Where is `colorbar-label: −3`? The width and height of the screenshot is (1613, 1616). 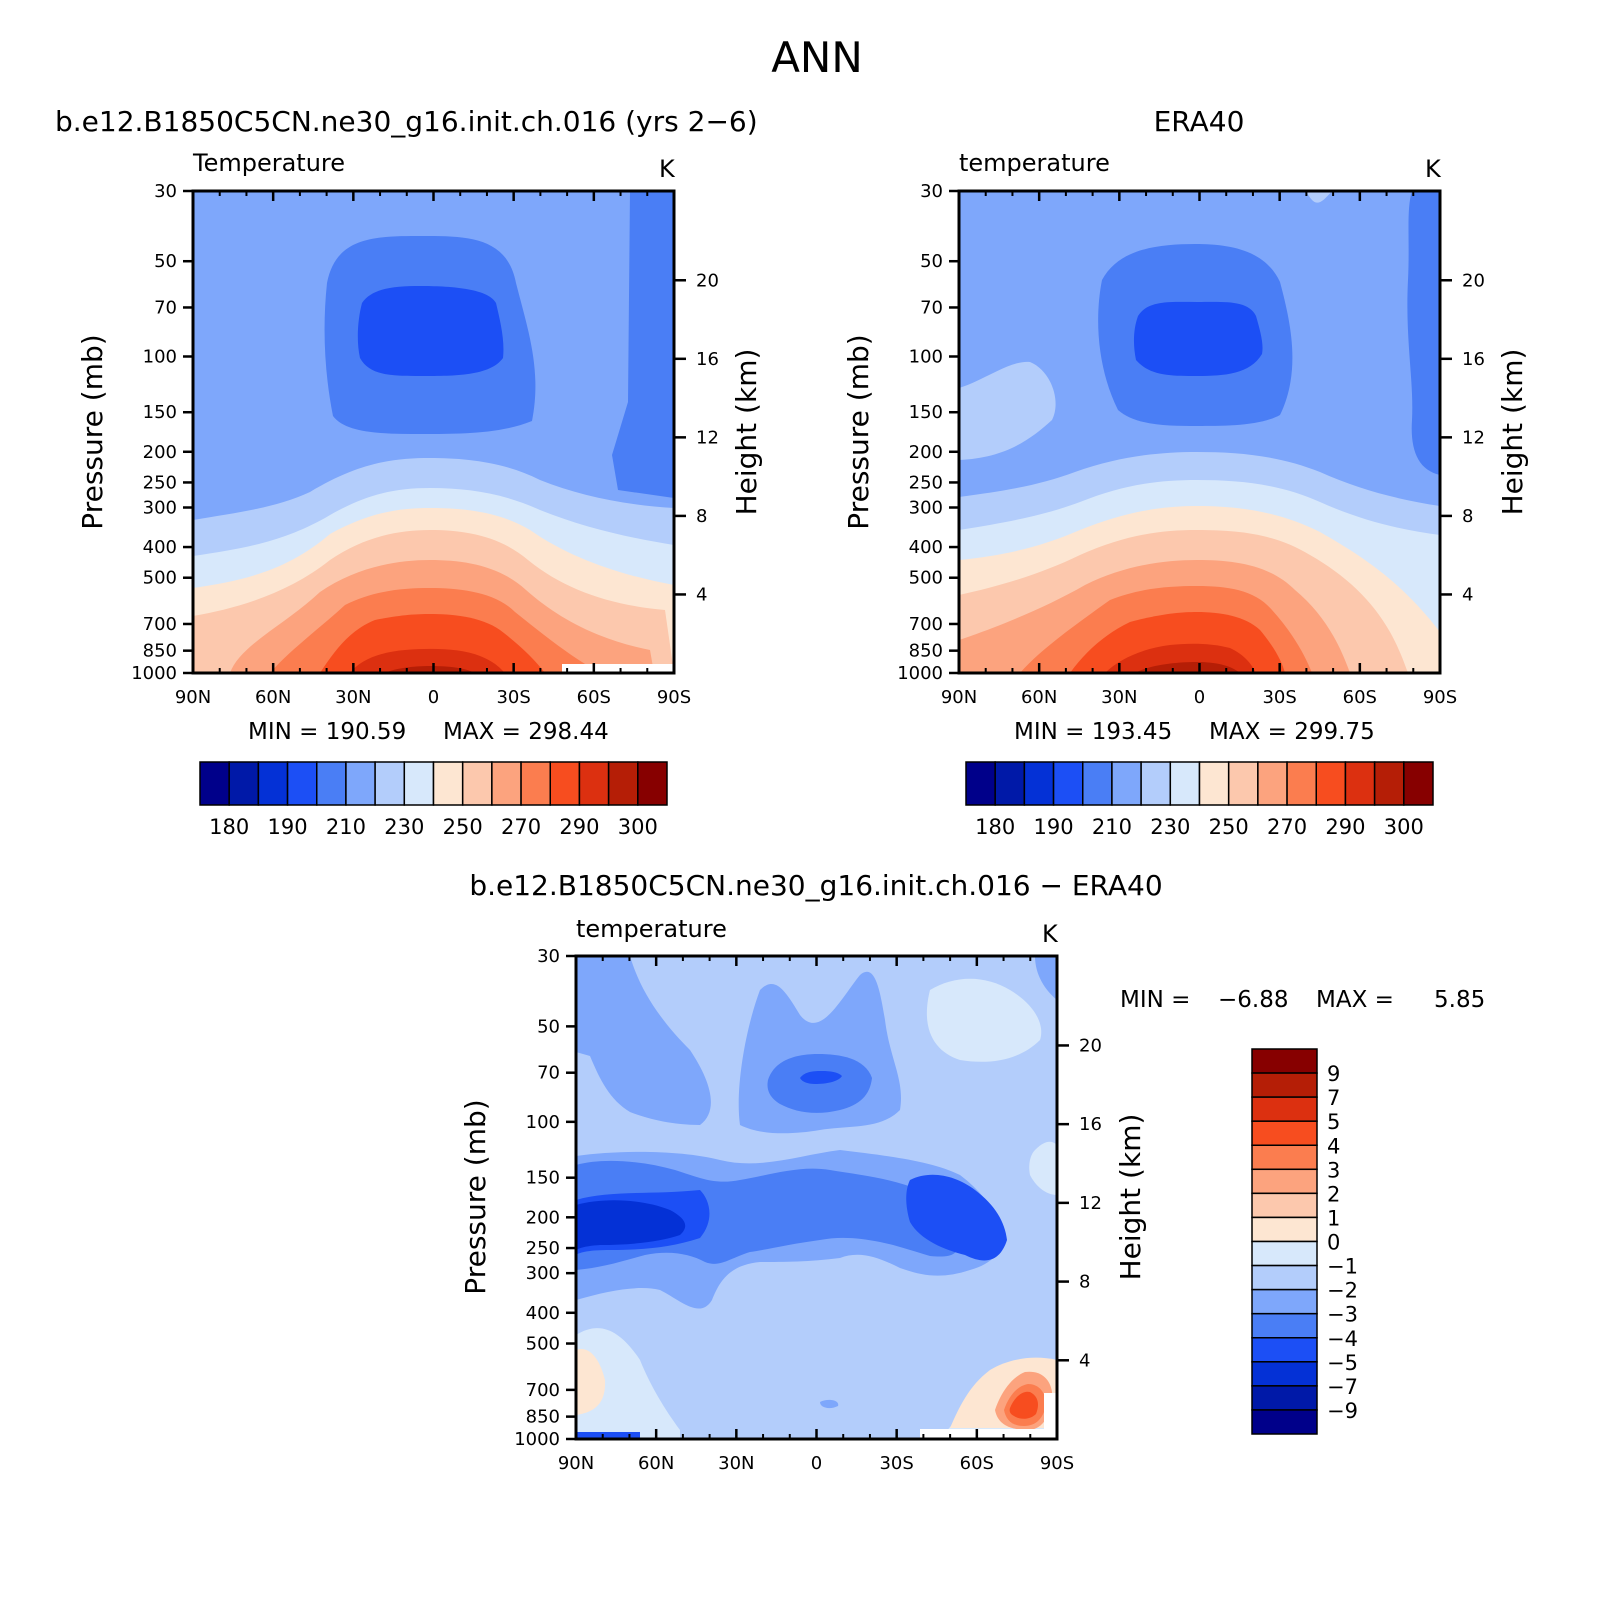
colorbar-label: −3 is located at coordinates (1342, 1315).